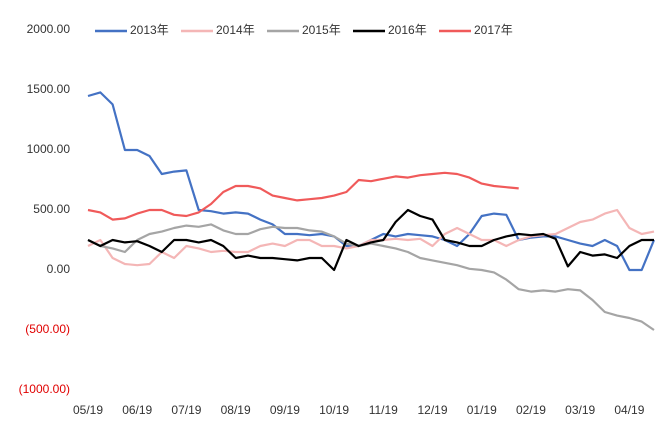 The image size is (667, 425). I want to click on x-tick-label: 05/19, so click(88, 410).